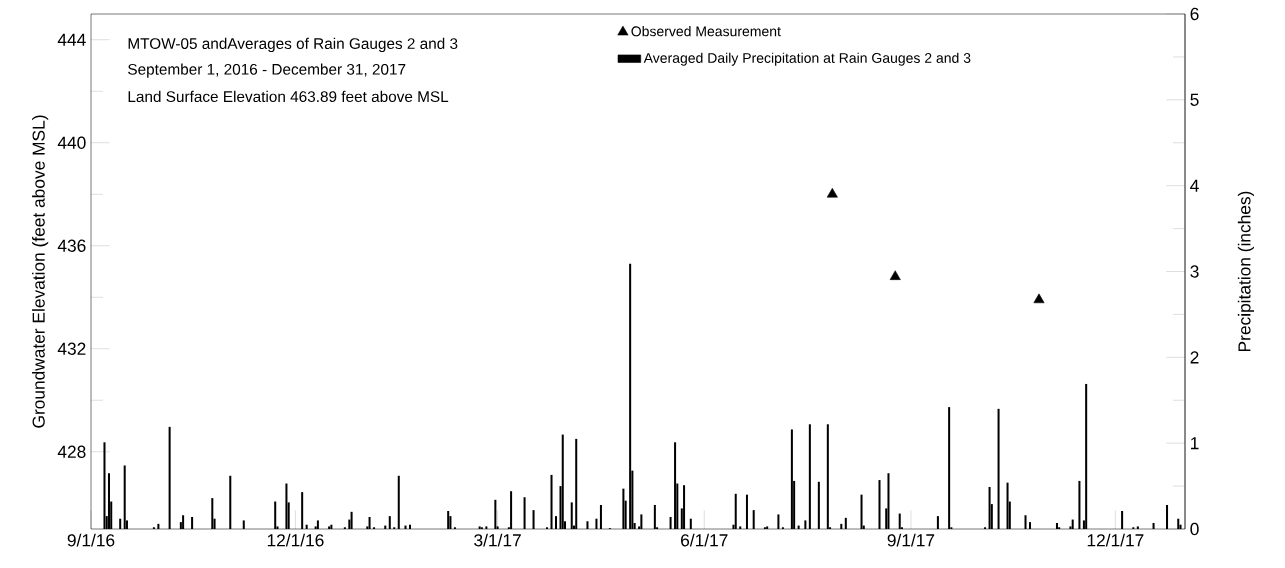 The width and height of the screenshot is (1285, 568). I want to click on y2-tick-label: 2, so click(1194, 357).